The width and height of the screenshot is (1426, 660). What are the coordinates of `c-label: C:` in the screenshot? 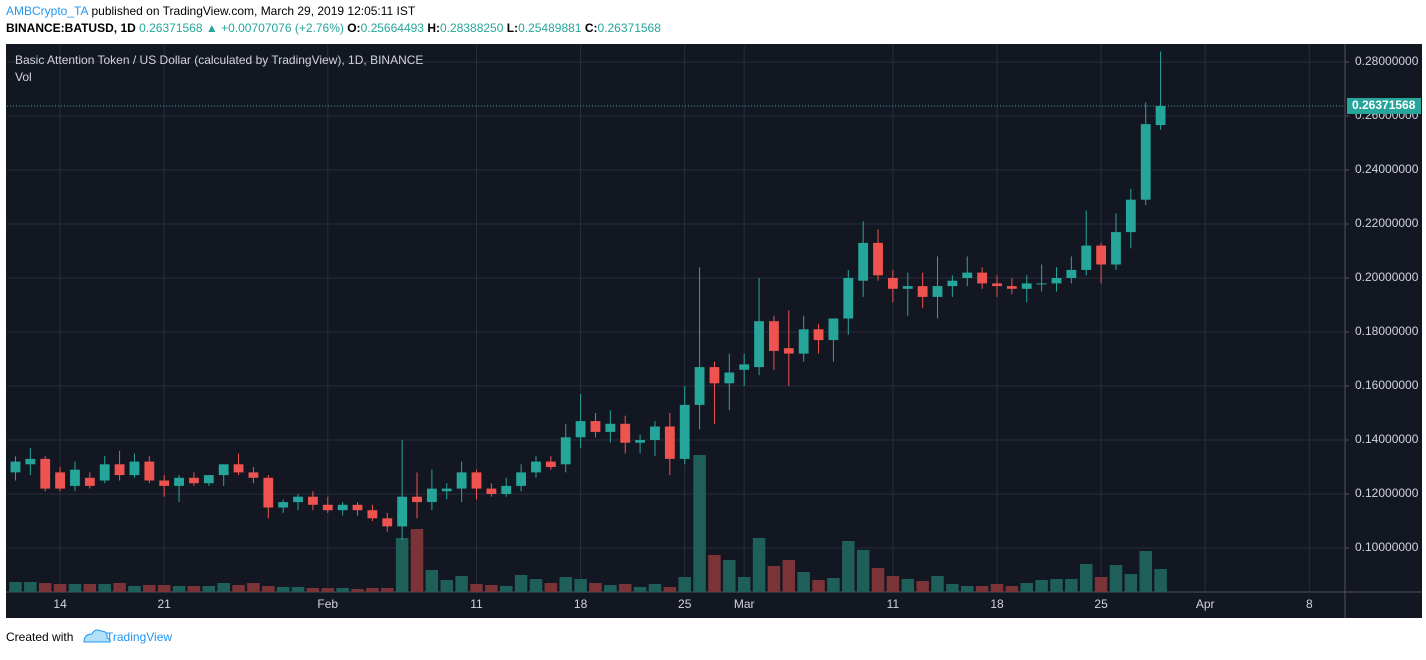 It's located at (591, 28).